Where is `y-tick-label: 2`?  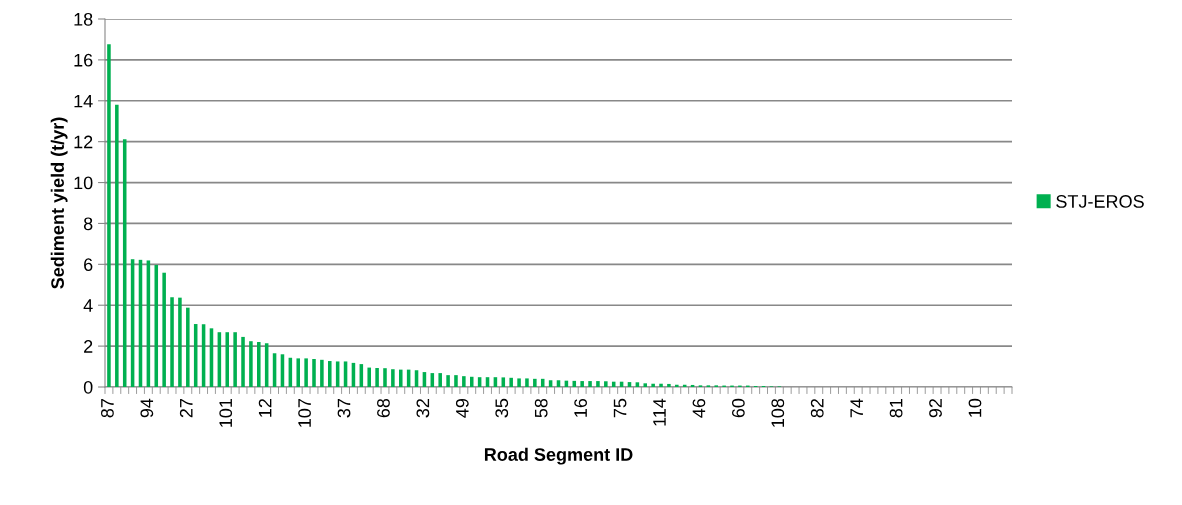
y-tick-label: 2 is located at coordinates (88, 346).